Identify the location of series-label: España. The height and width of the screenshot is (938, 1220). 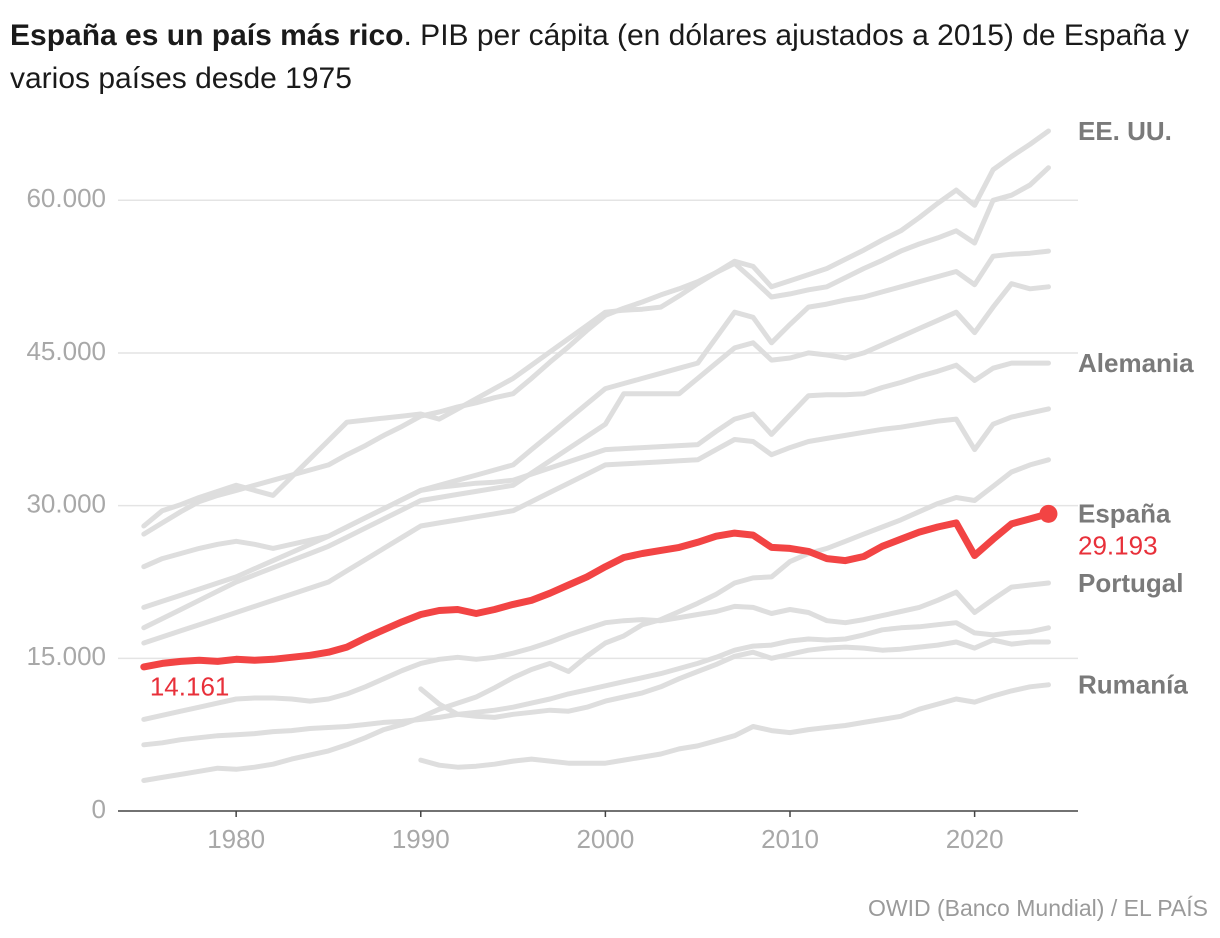
(1124, 514).